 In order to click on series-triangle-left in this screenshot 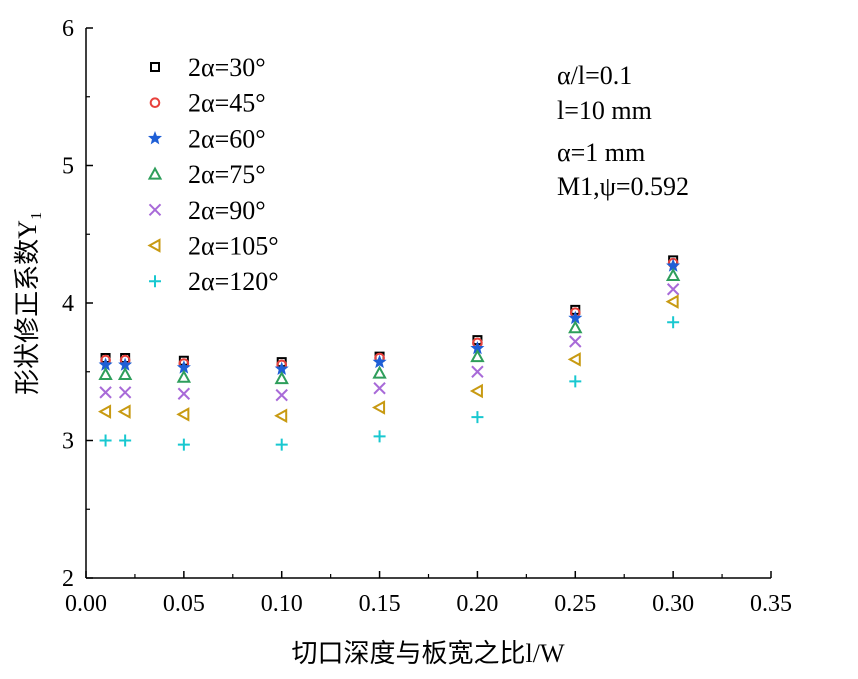, I will do `click(388, 358)`.